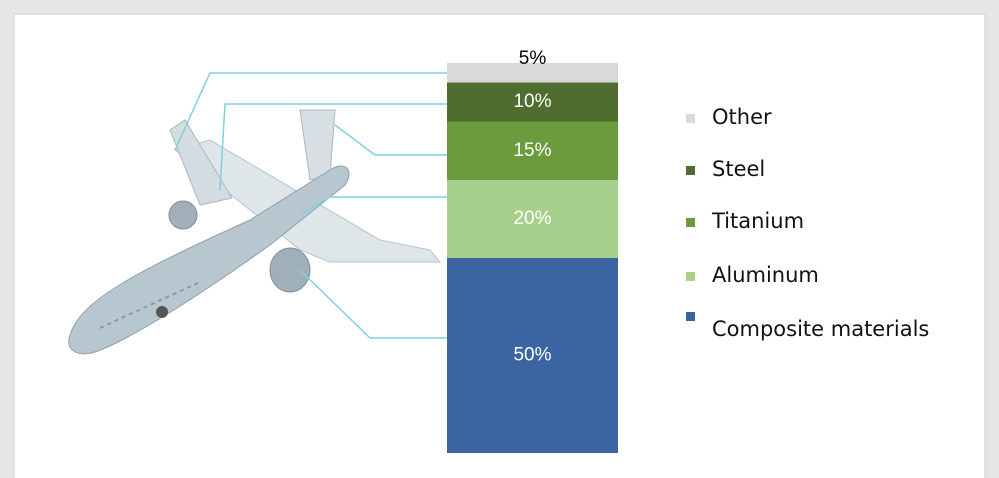 Image resolution: width=999 pixels, height=478 pixels. Describe the element at coordinates (765, 275) in the screenshot. I see `legend-label: Aluminum` at that location.